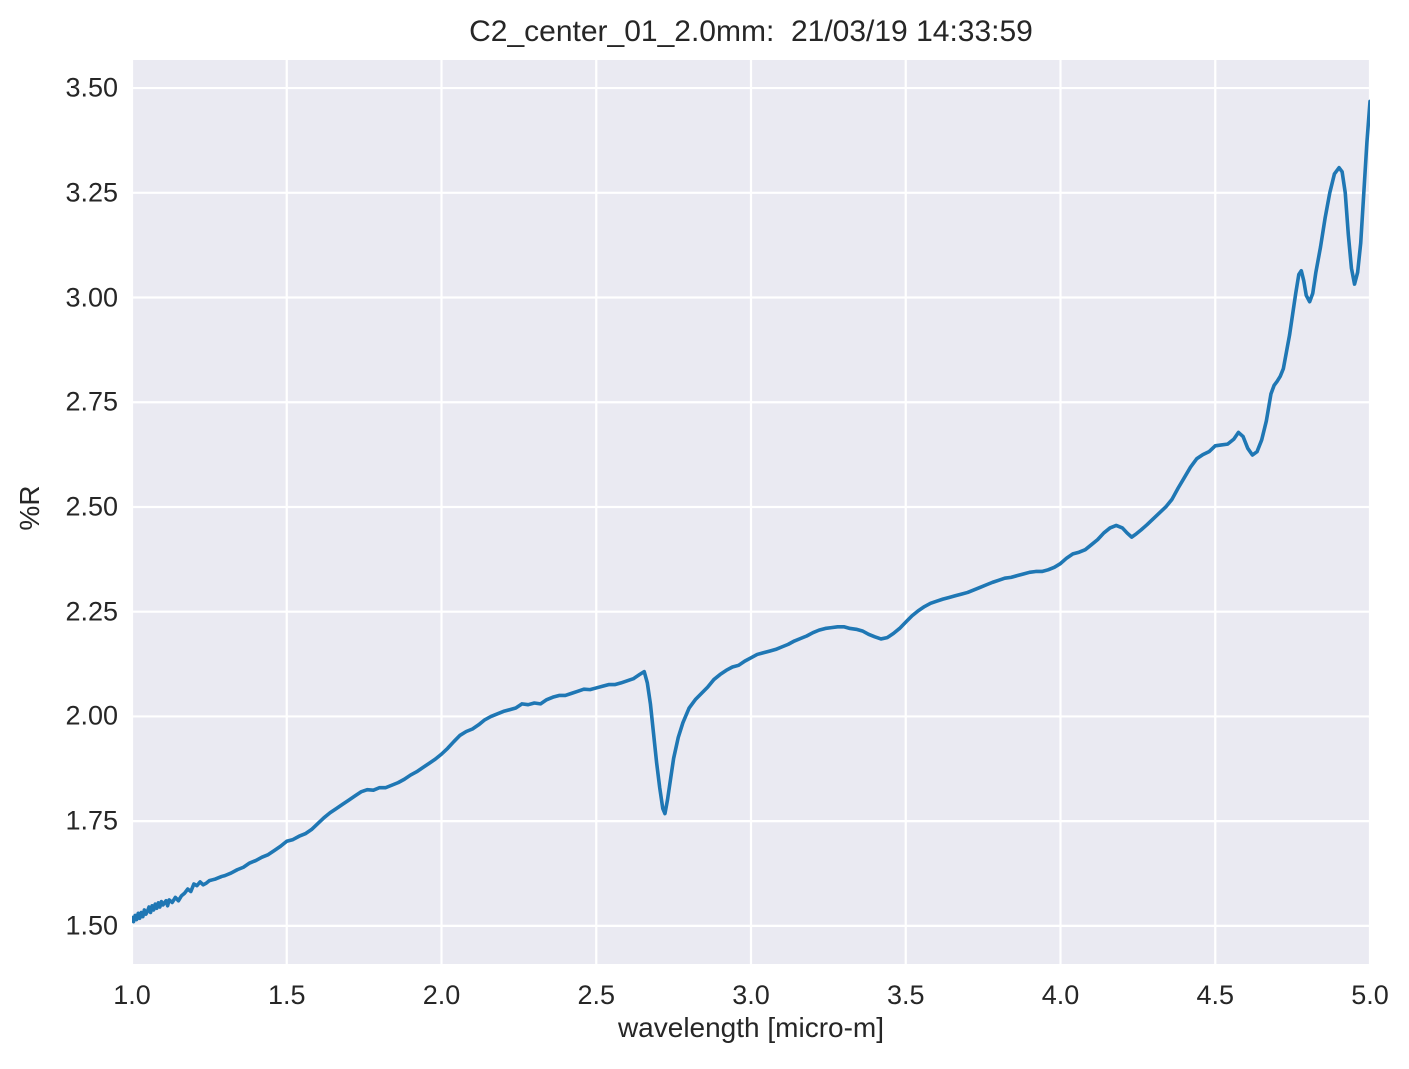 The image size is (1409, 1069). What do you see at coordinates (286, 995) in the screenshot?
I see `x-tick-label: 1.5` at bounding box center [286, 995].